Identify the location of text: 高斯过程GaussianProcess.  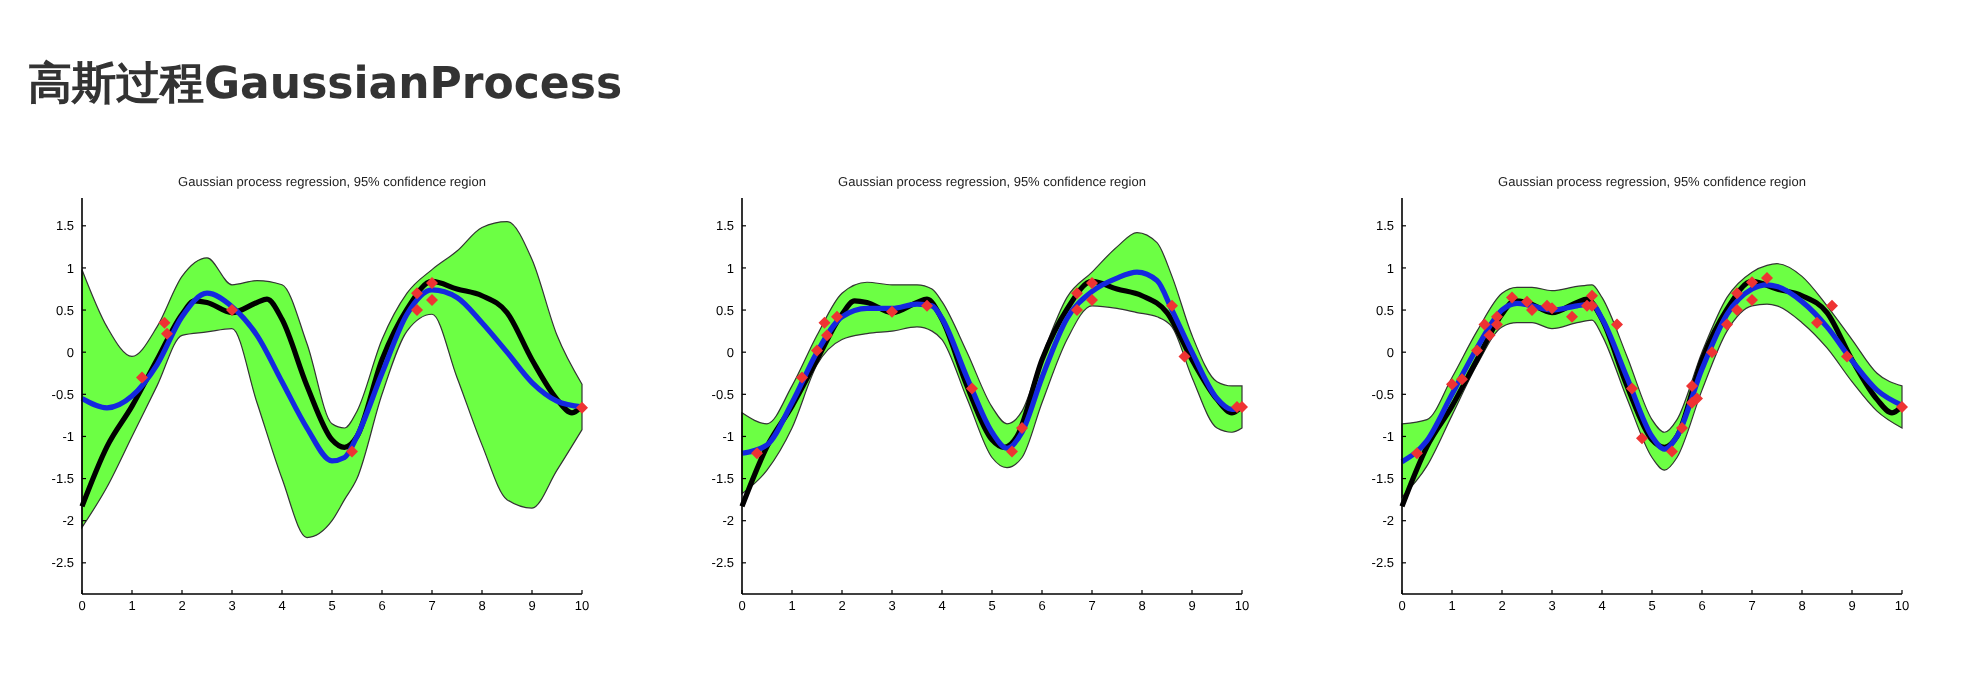
(325, 84).